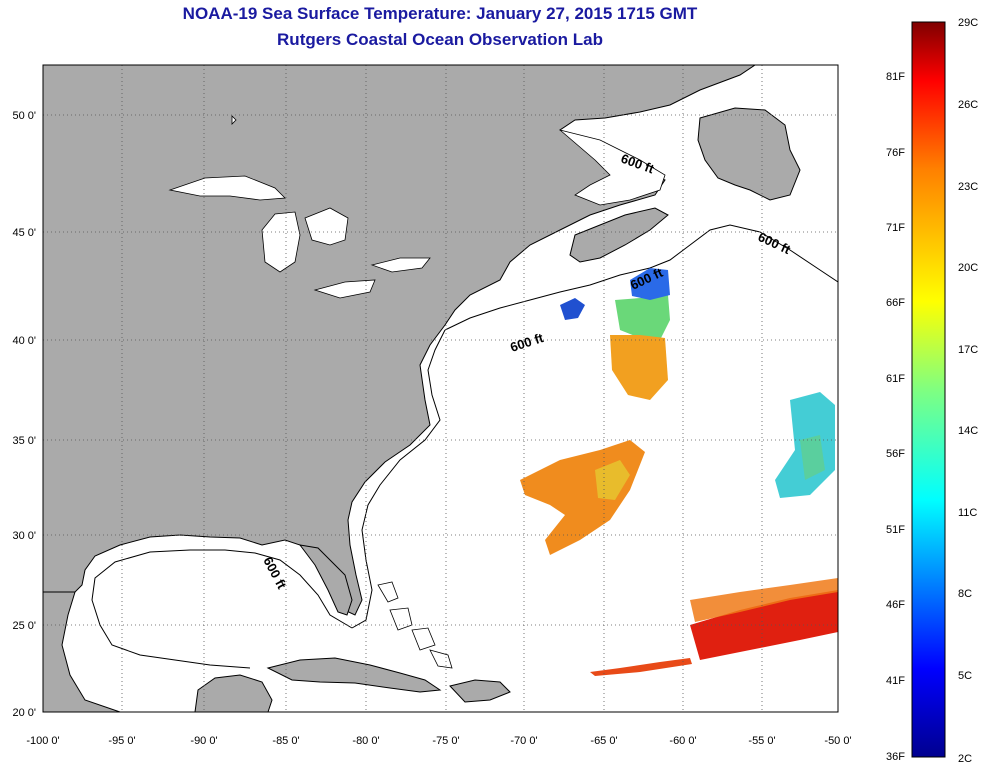 This screenshot has height=770, width=984. What do you see at coordinates (895, 379) in the screenshot?
I see `colorbar-fahrenheit-label: 61F` at bounding box center [895, 379].